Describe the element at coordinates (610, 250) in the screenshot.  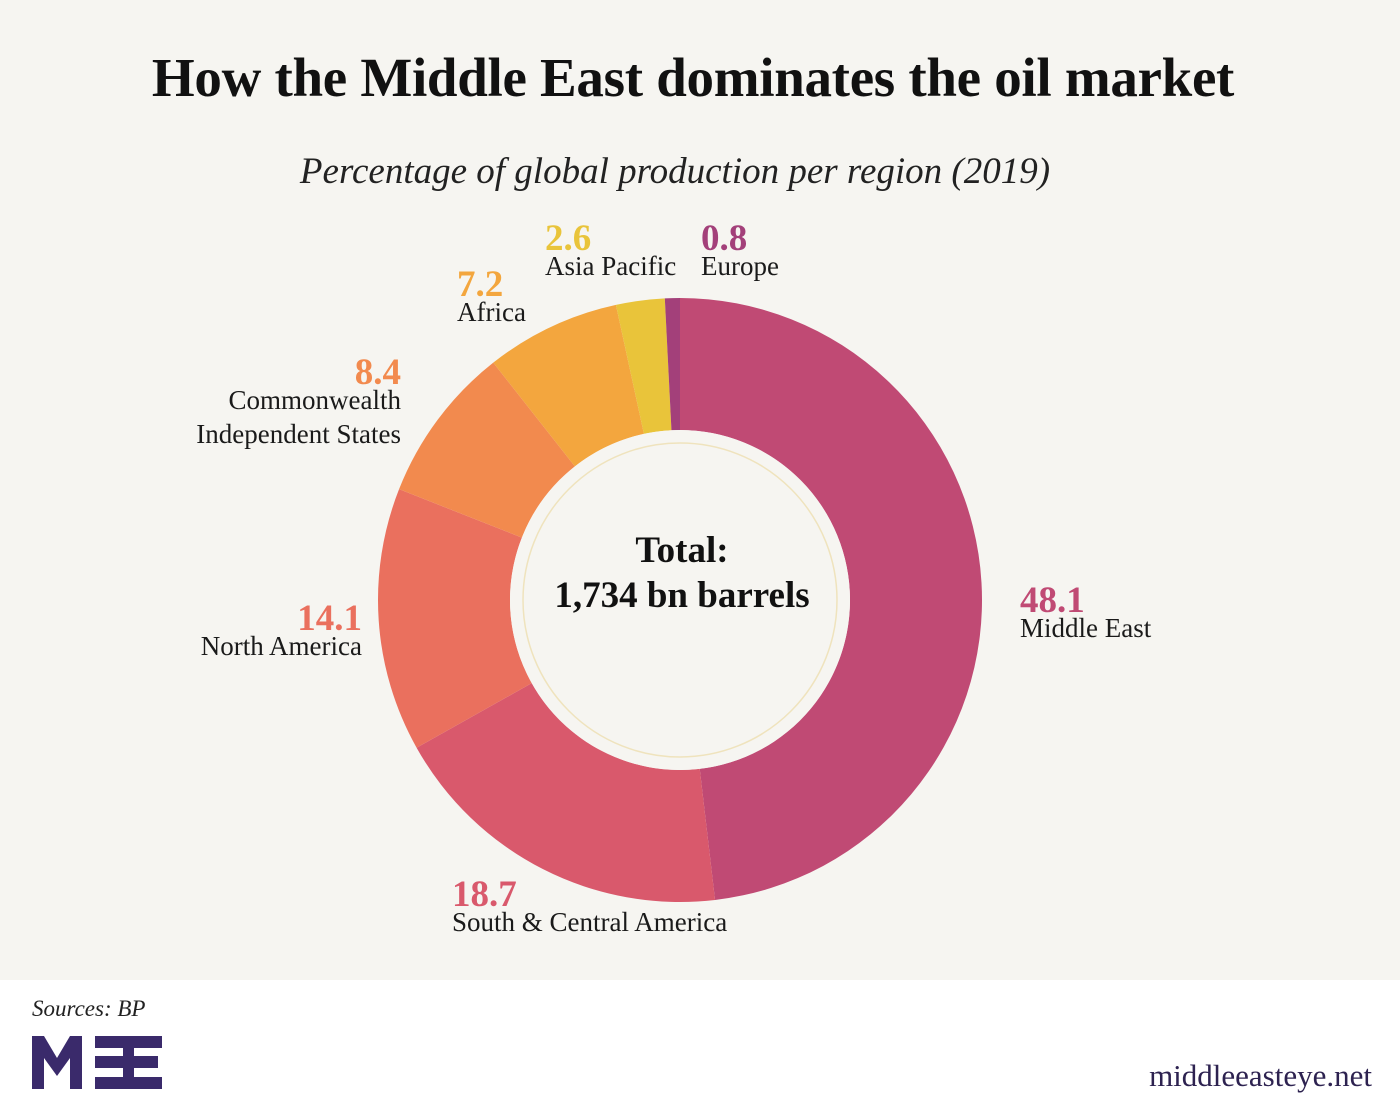
I see `label-asia-pacific: 2.6 Asia Pacific` at that location.